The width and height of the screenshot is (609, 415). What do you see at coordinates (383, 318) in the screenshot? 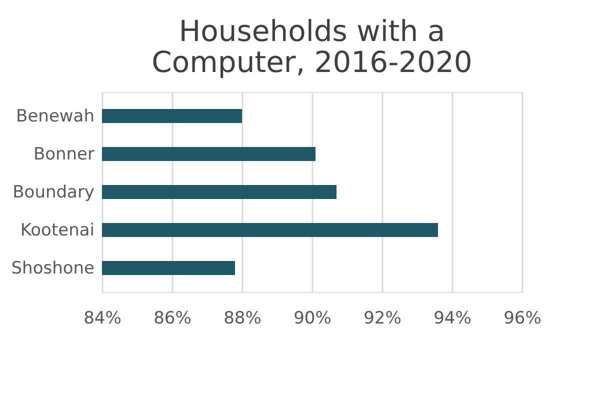
I see `x-tick-label: 92%` at bounding box center [383, 318].